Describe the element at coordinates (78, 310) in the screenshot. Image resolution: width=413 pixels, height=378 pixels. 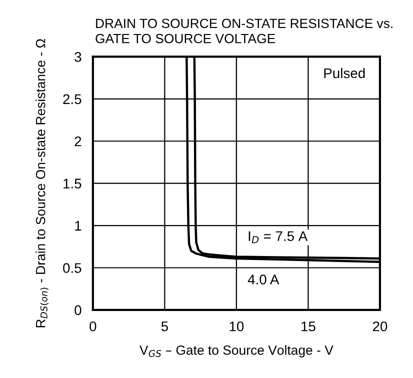
I see `y-tick-label: 0` at that location.